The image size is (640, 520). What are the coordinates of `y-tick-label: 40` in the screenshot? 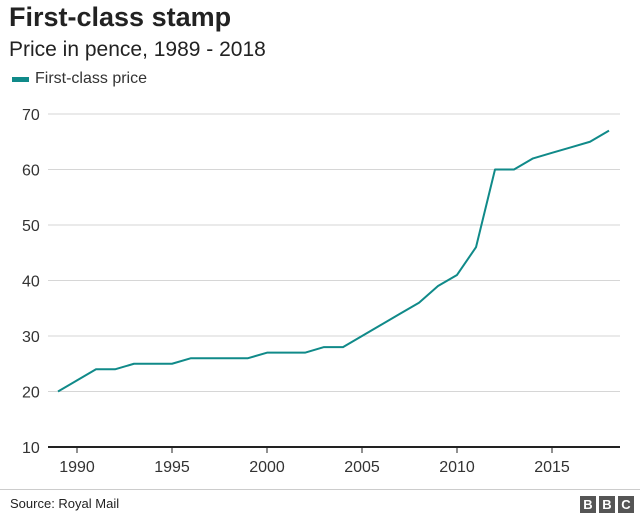 It's located at (31, 282).